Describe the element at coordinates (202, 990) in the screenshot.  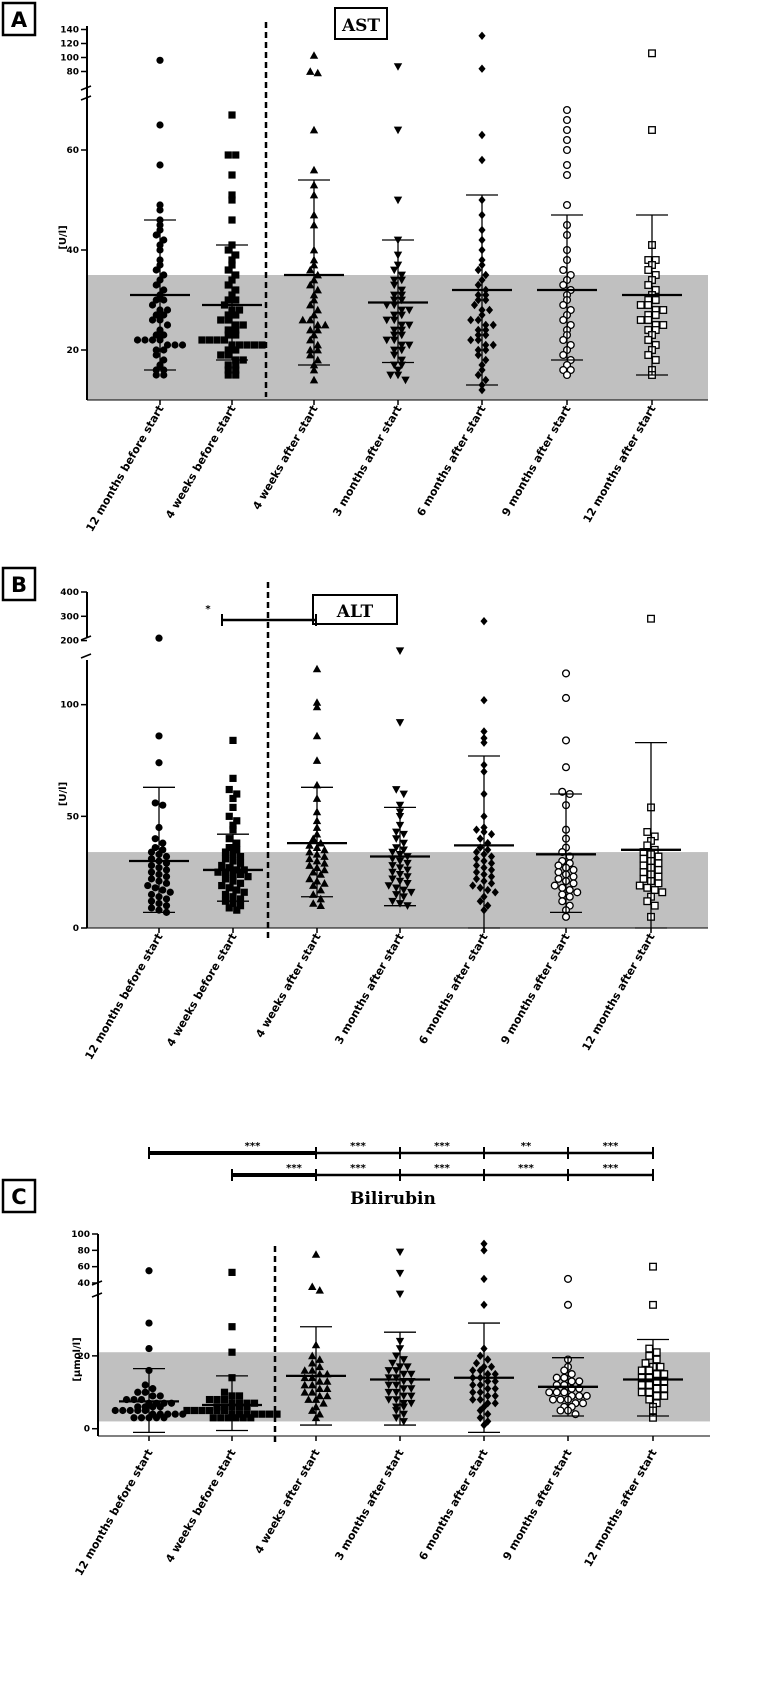
I see `x-tick-label: 4 weeks before start` at that location.